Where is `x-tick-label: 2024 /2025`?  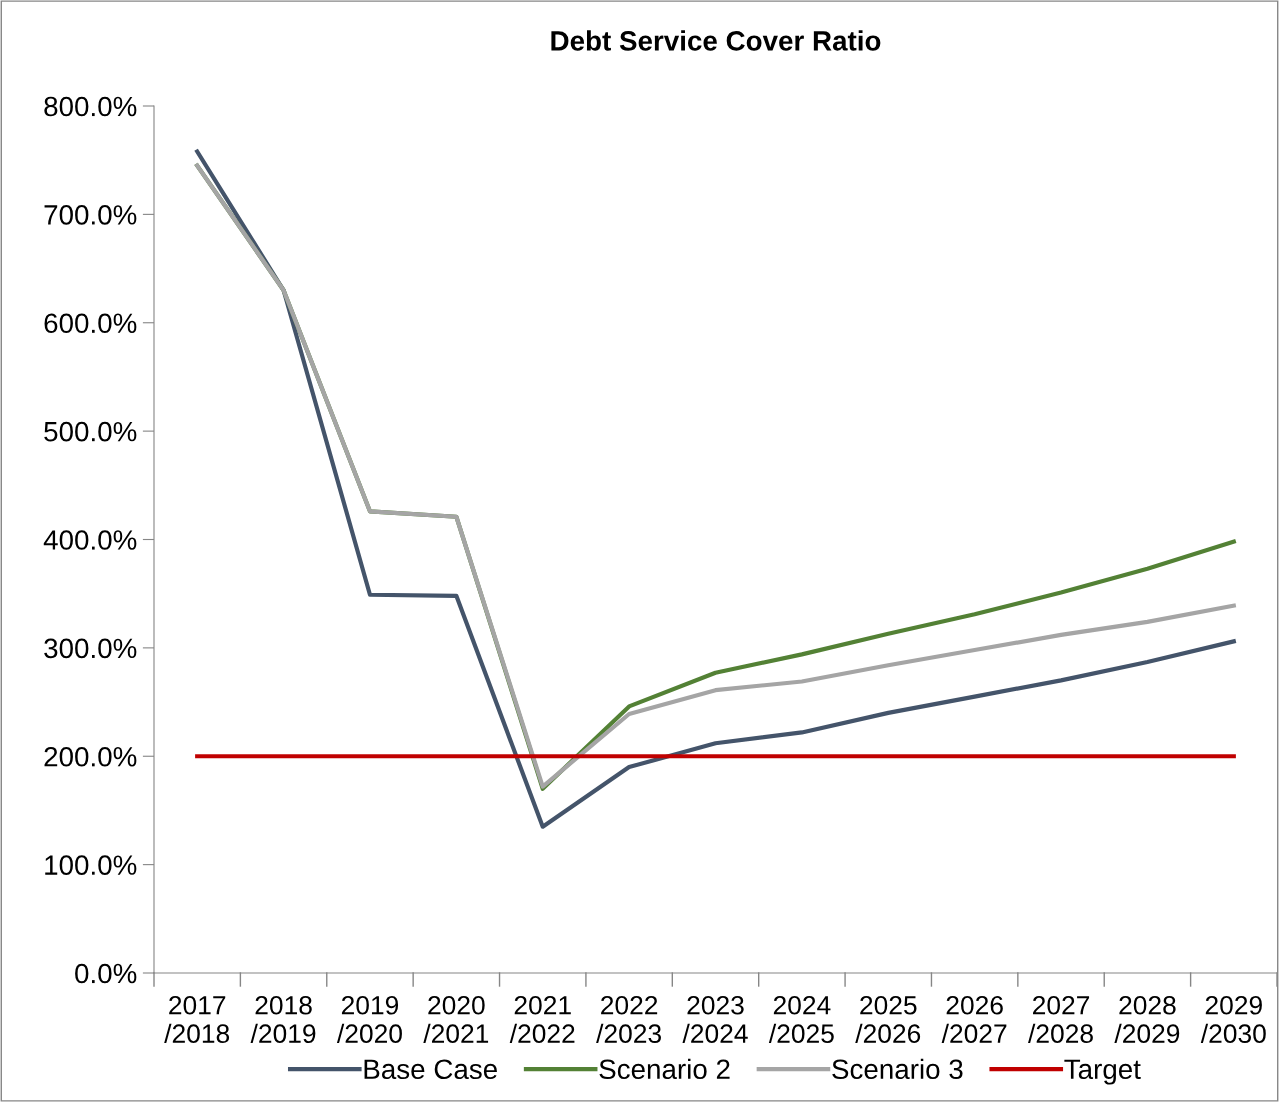
x-tick-label: 2024 /2025 is located at coordinates (801, 1019).